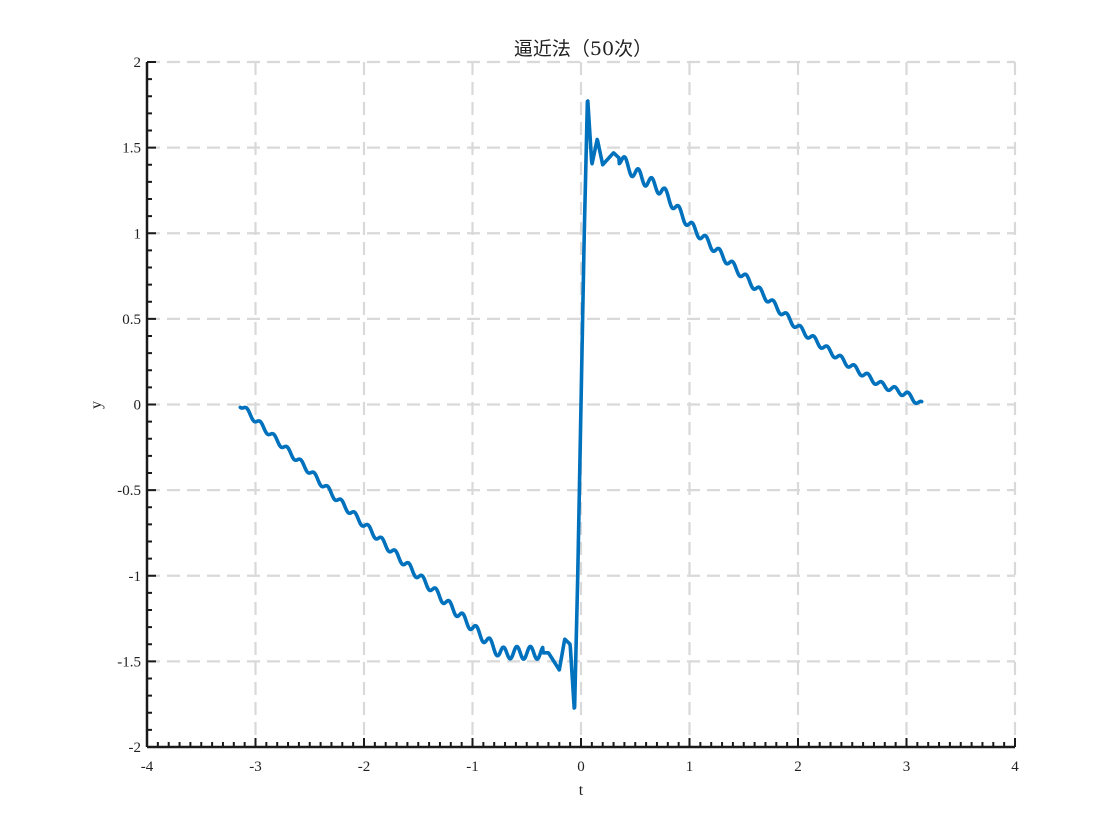 The height and width of the screenshot is (840, 1120). What do you see at coordinates (581, 767) in the screenshot?
I see `x-tick-label: 0` at bounding box center [581, 767].